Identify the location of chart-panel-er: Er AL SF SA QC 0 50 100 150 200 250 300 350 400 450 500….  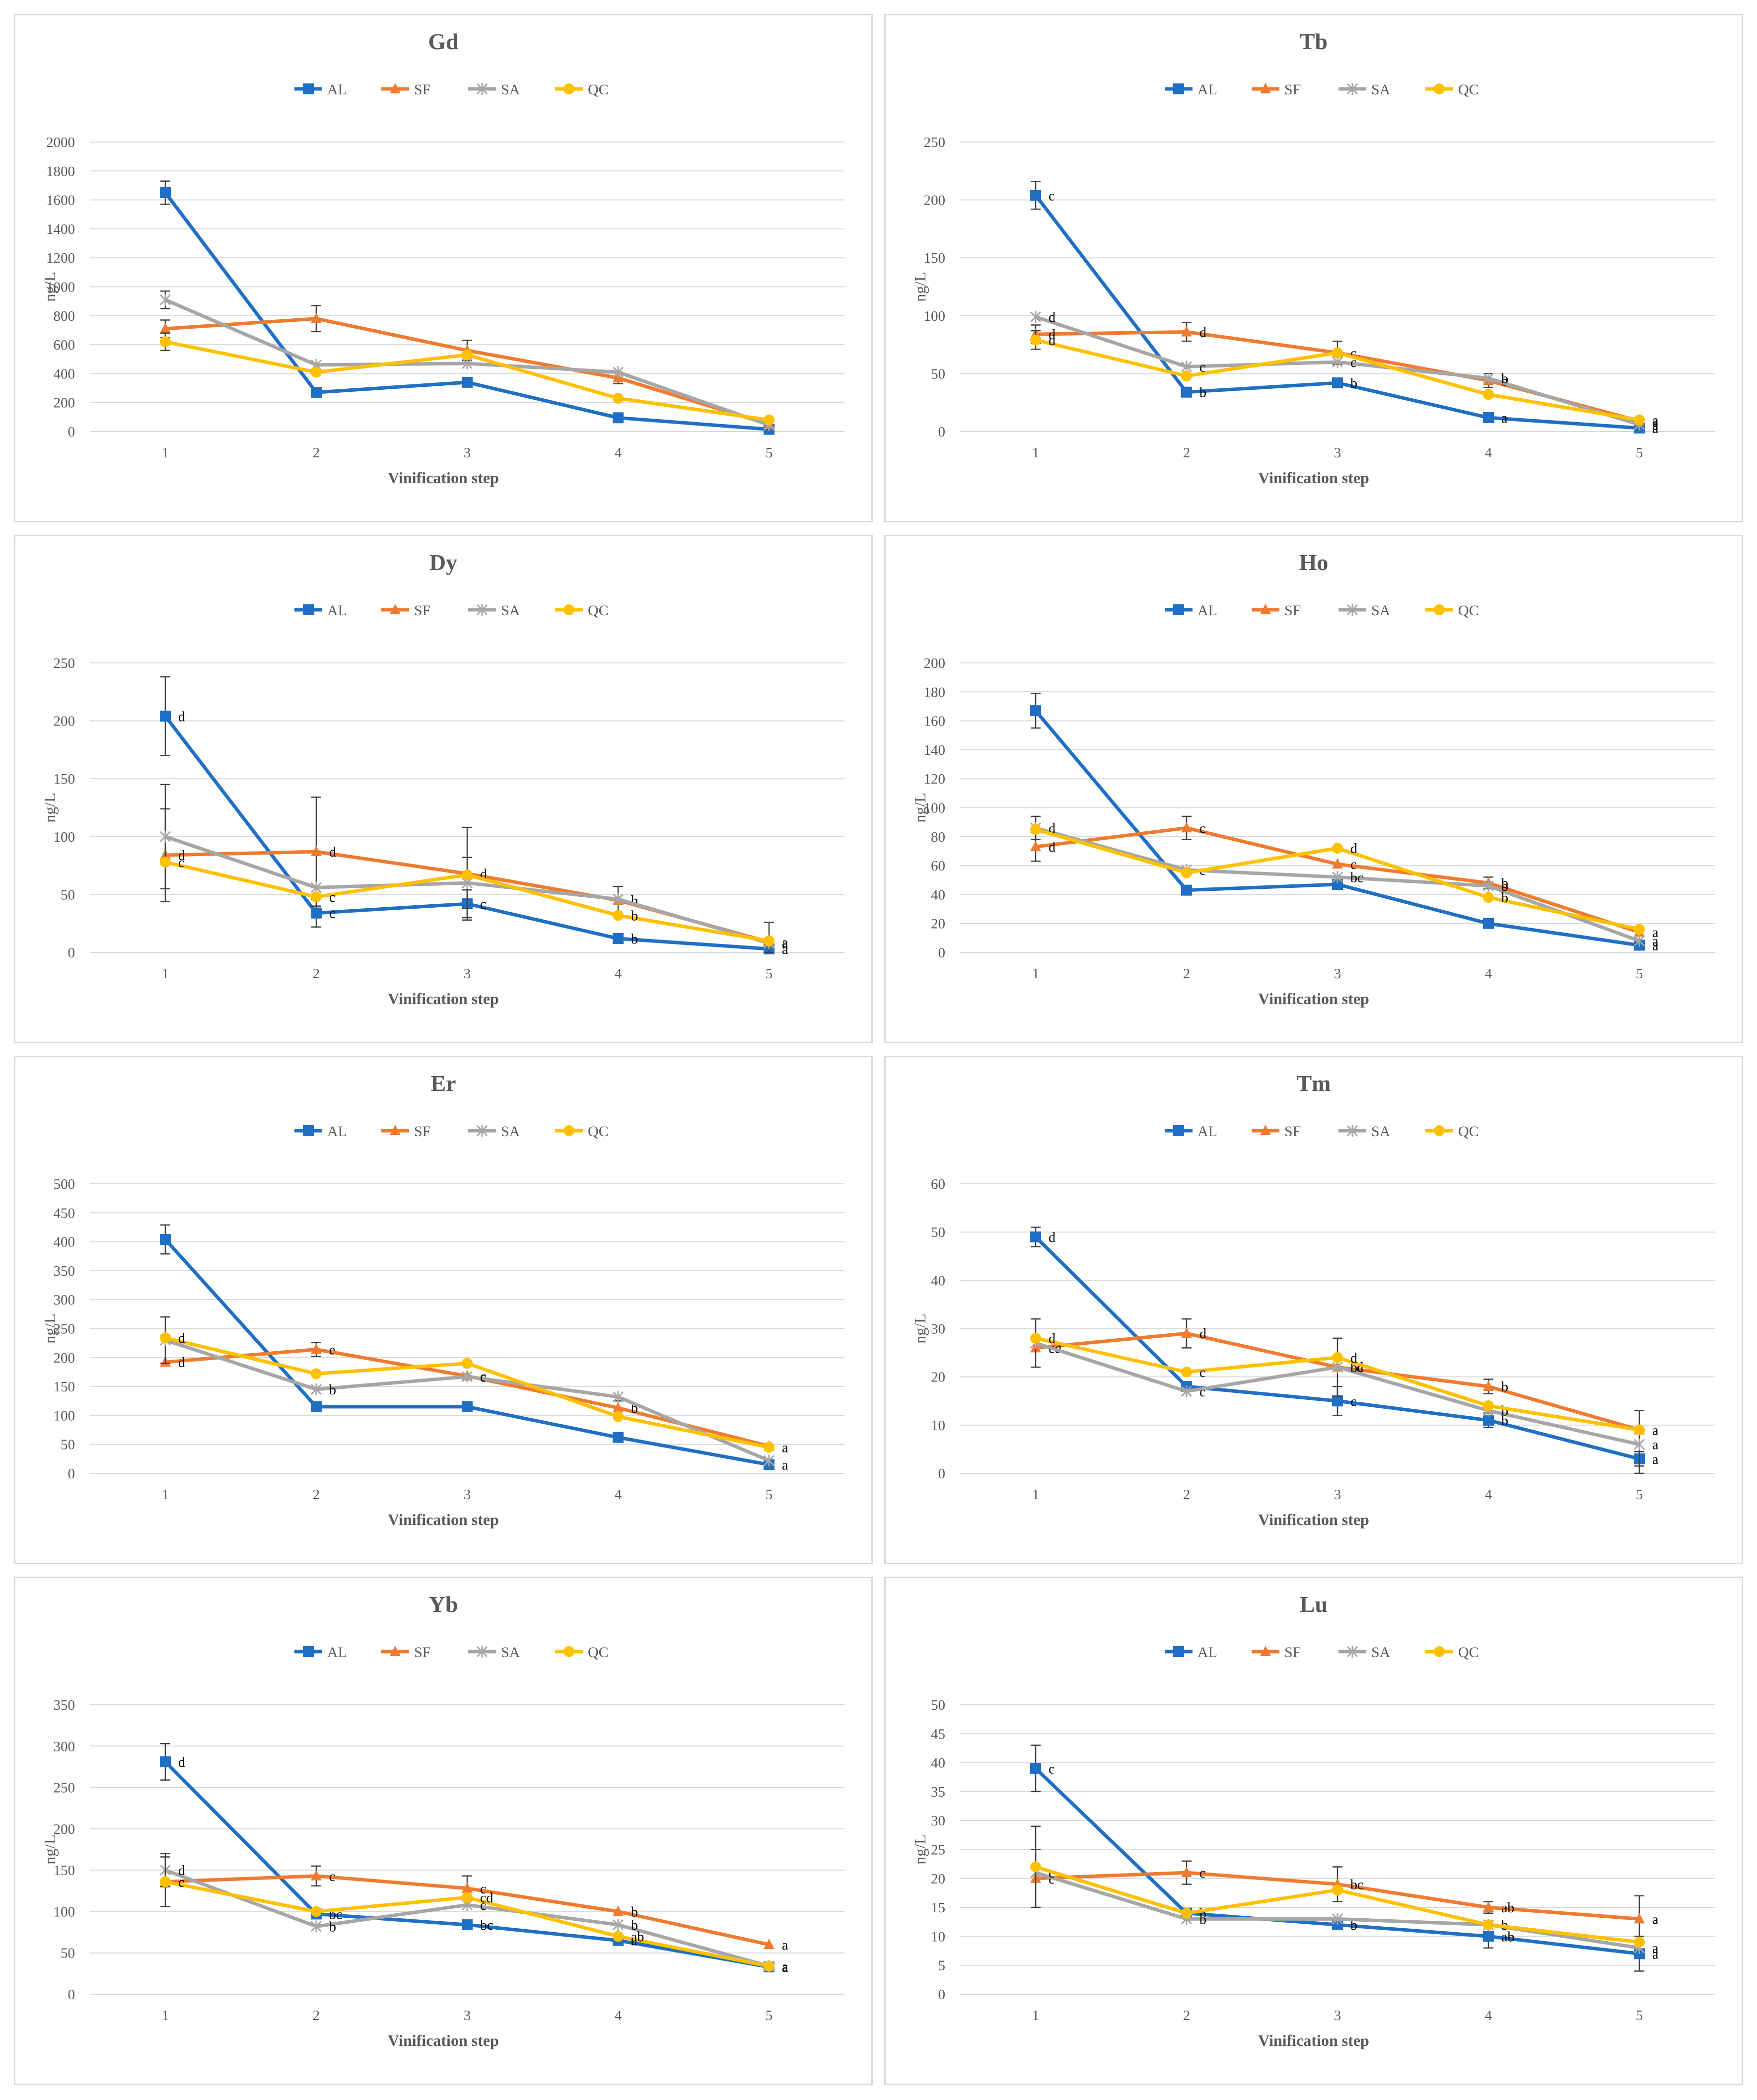
(444, 1310).